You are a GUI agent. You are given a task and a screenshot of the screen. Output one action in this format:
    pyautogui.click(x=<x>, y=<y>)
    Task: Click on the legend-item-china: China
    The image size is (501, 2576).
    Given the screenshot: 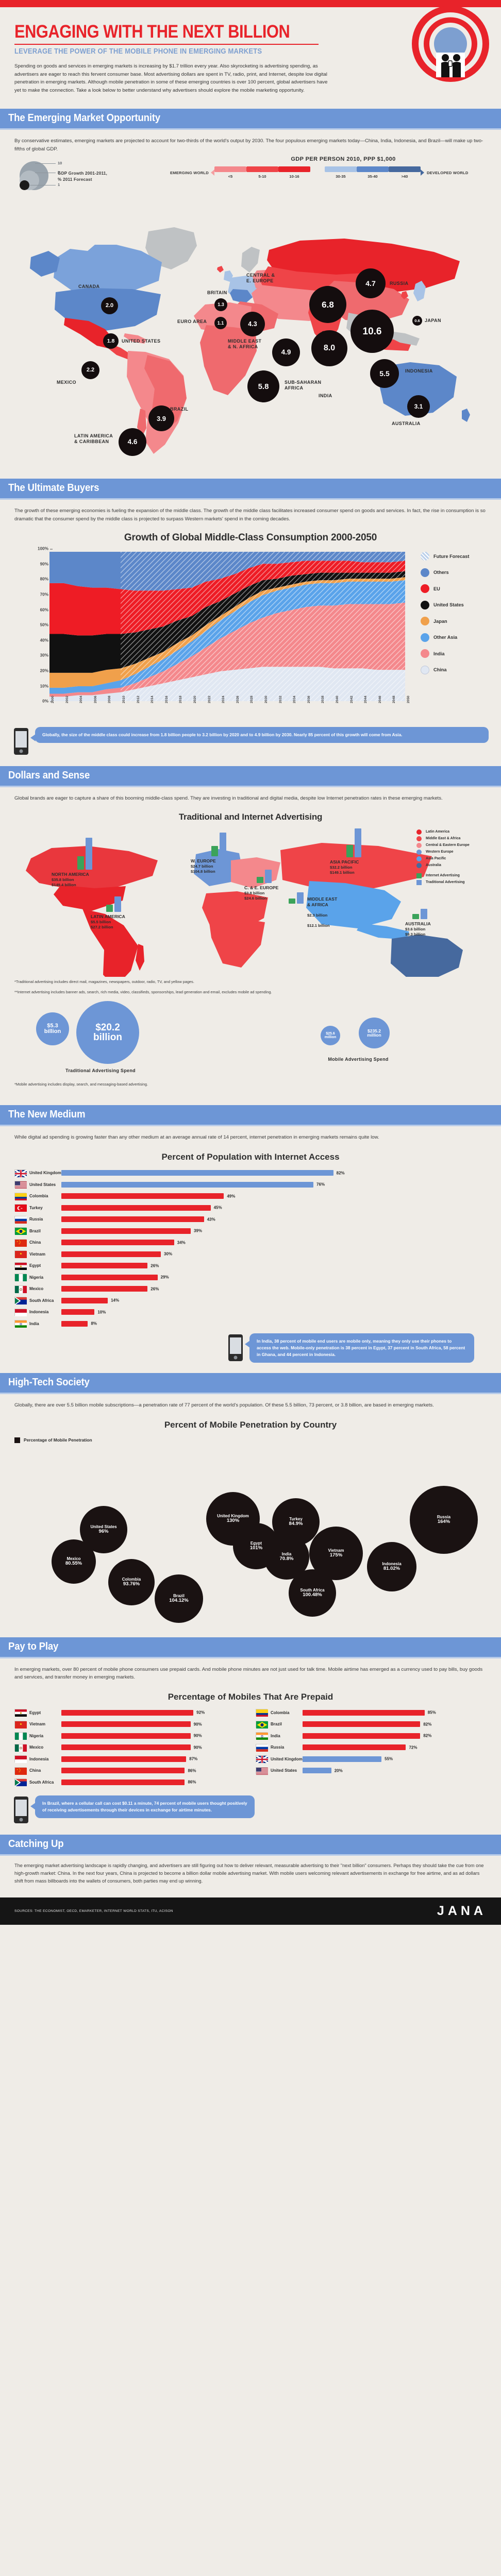 What is the action you would take?
    pyautogui.click(x=457, y=669)
    